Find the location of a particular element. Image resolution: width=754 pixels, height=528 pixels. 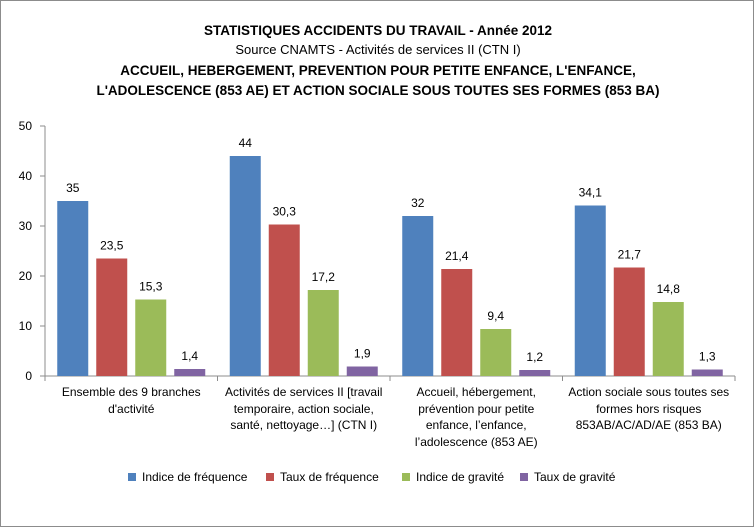

category-label-line: l’adolescence (853 AE) is located at coordinates (476, 441).